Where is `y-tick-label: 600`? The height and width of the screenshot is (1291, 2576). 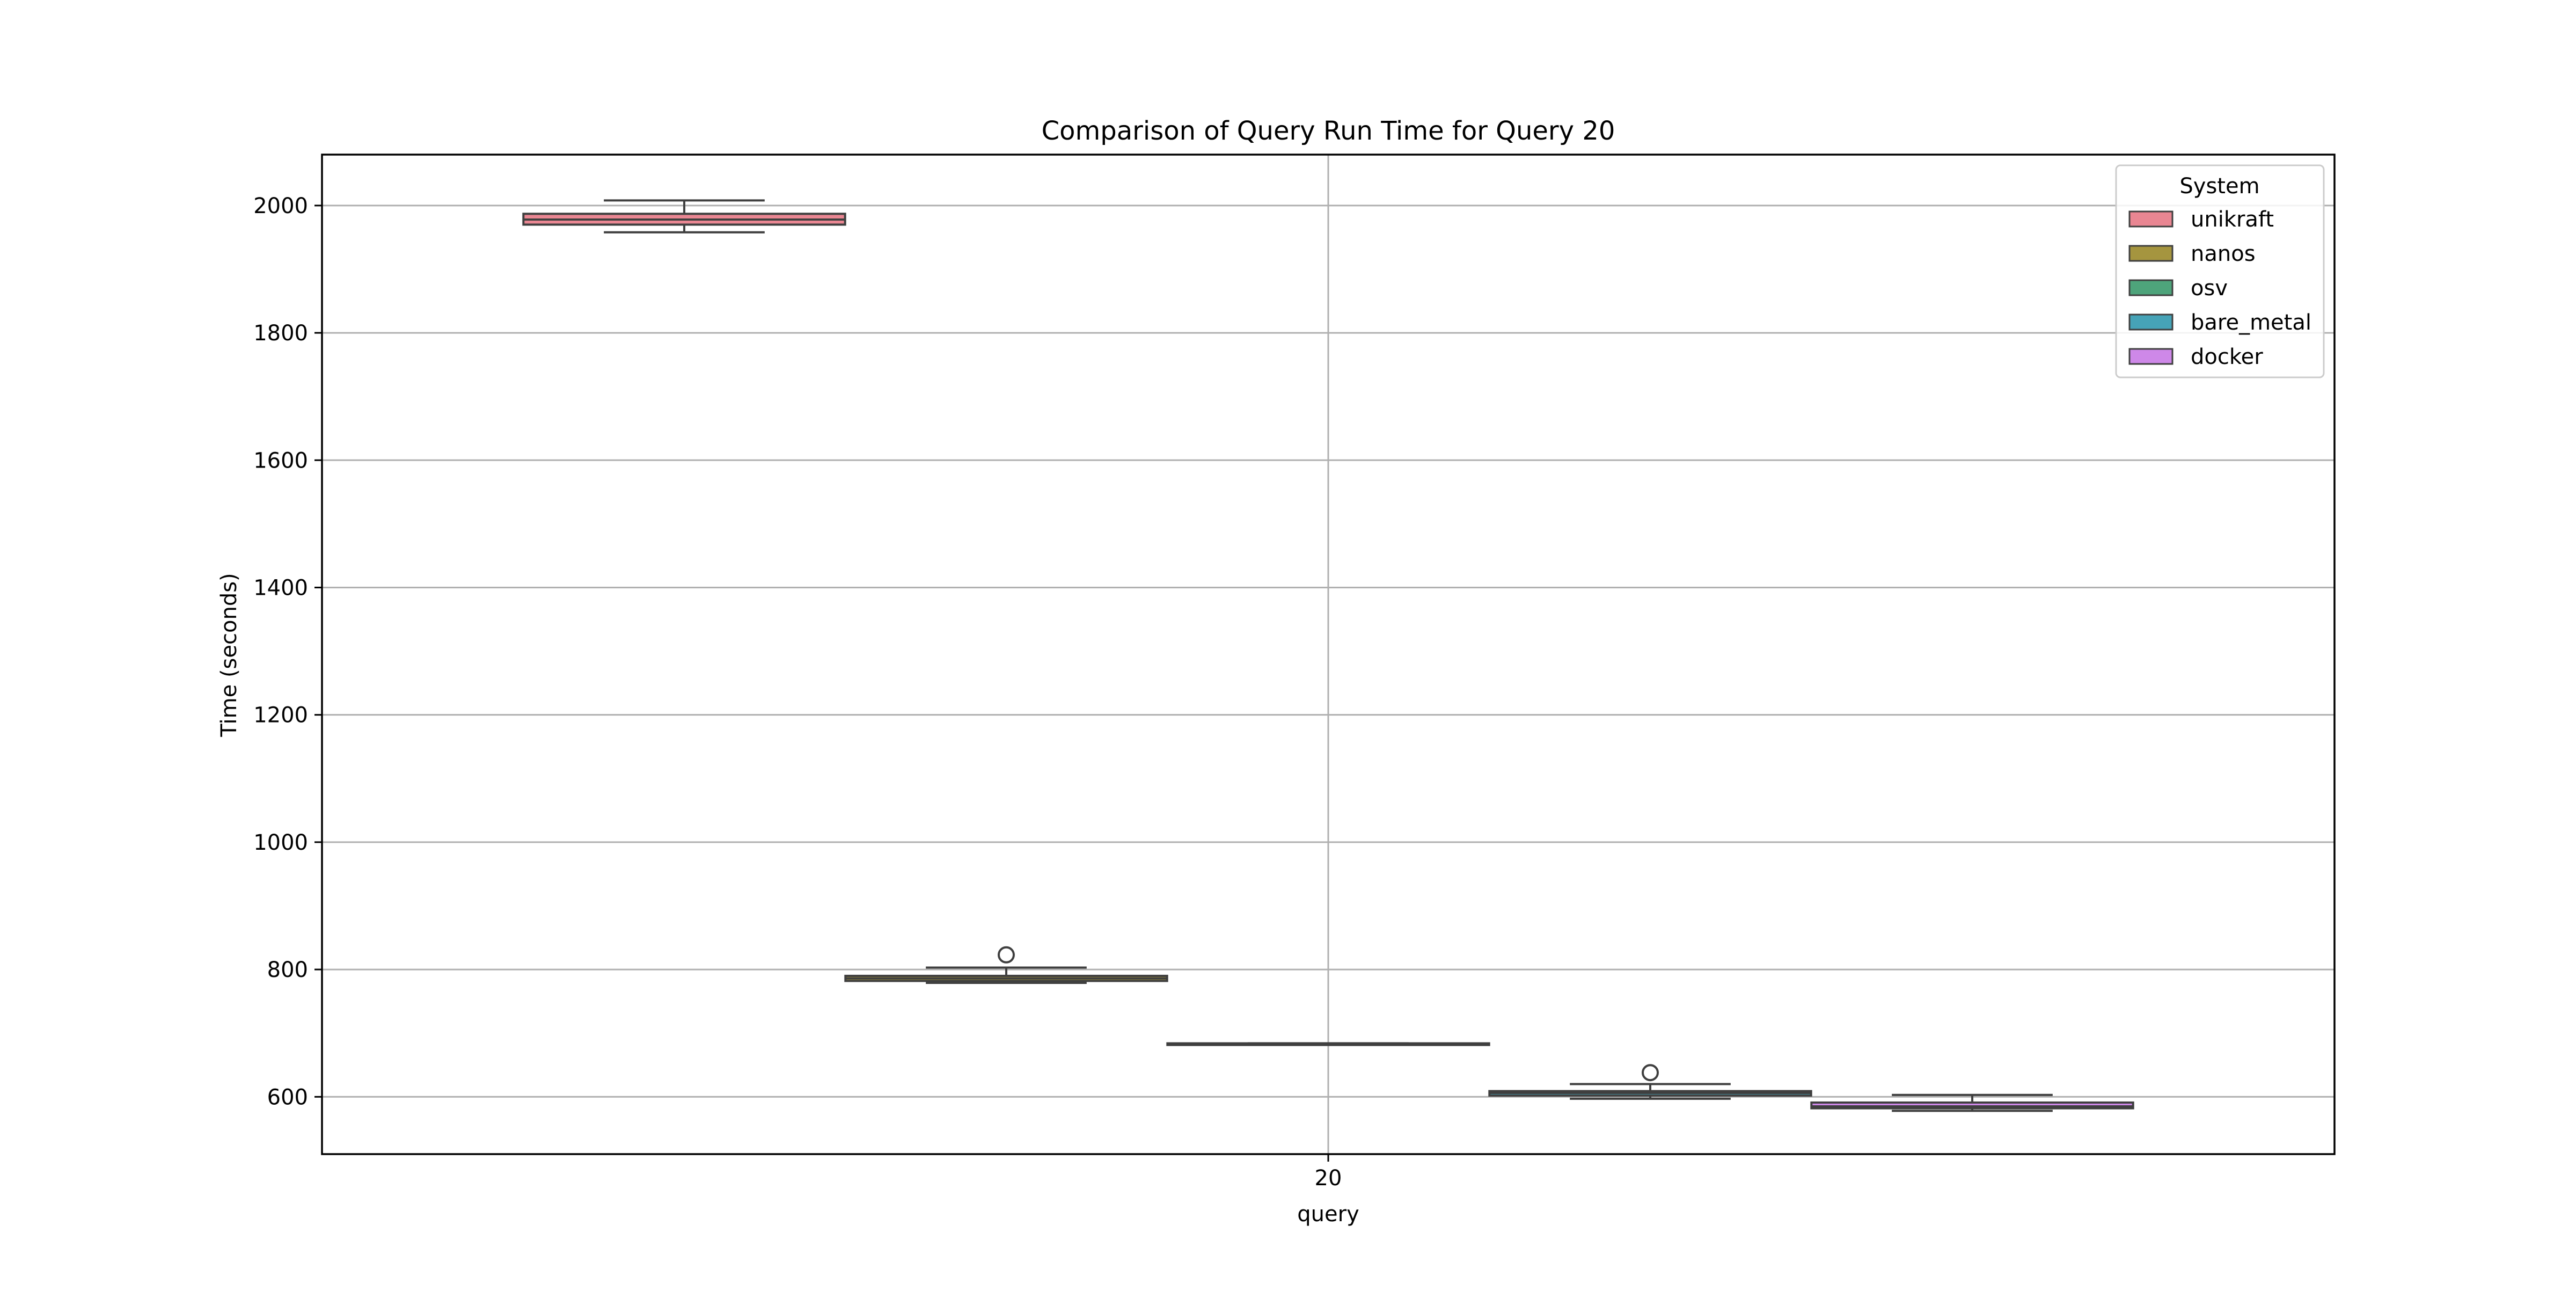 y-tick-label: 600 is located at coordinates (287, 1097).